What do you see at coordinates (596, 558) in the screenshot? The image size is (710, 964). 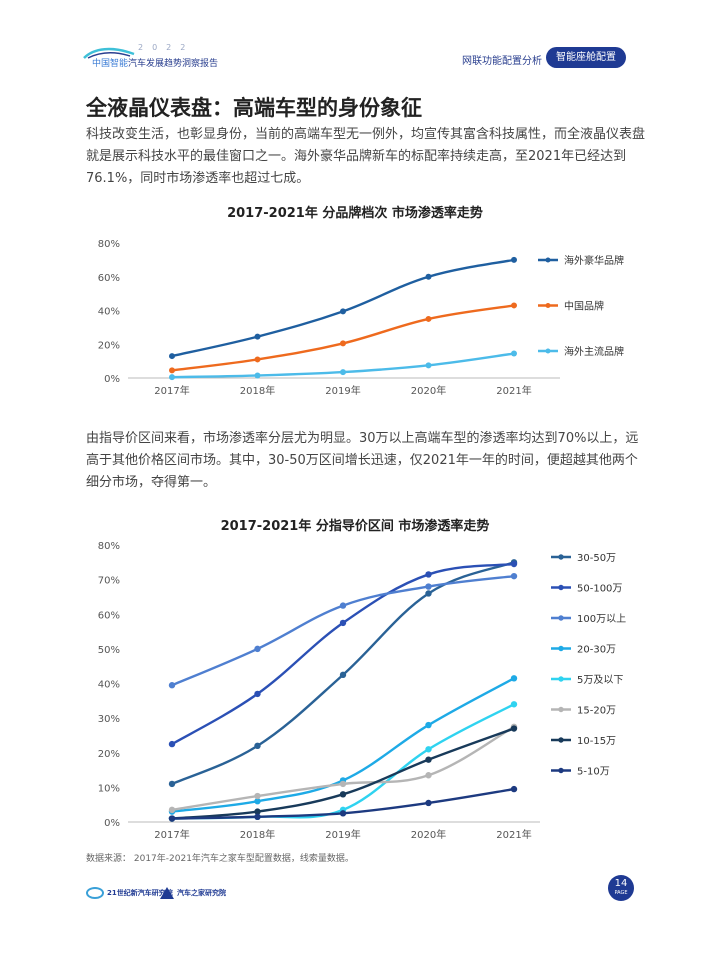 I see `legend-label: 30-50万` at bounding box center [596, 558].